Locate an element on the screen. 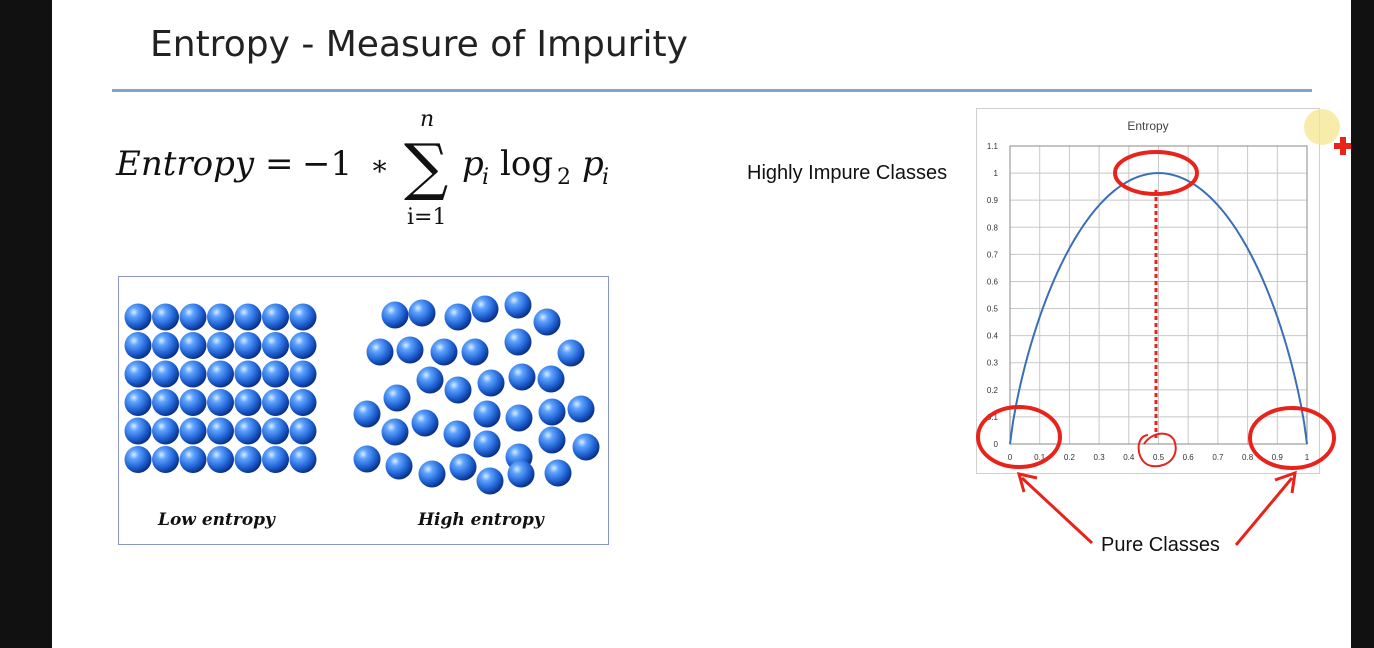  formula-sum-lower: i=1 is located at coordinates (426, 217).